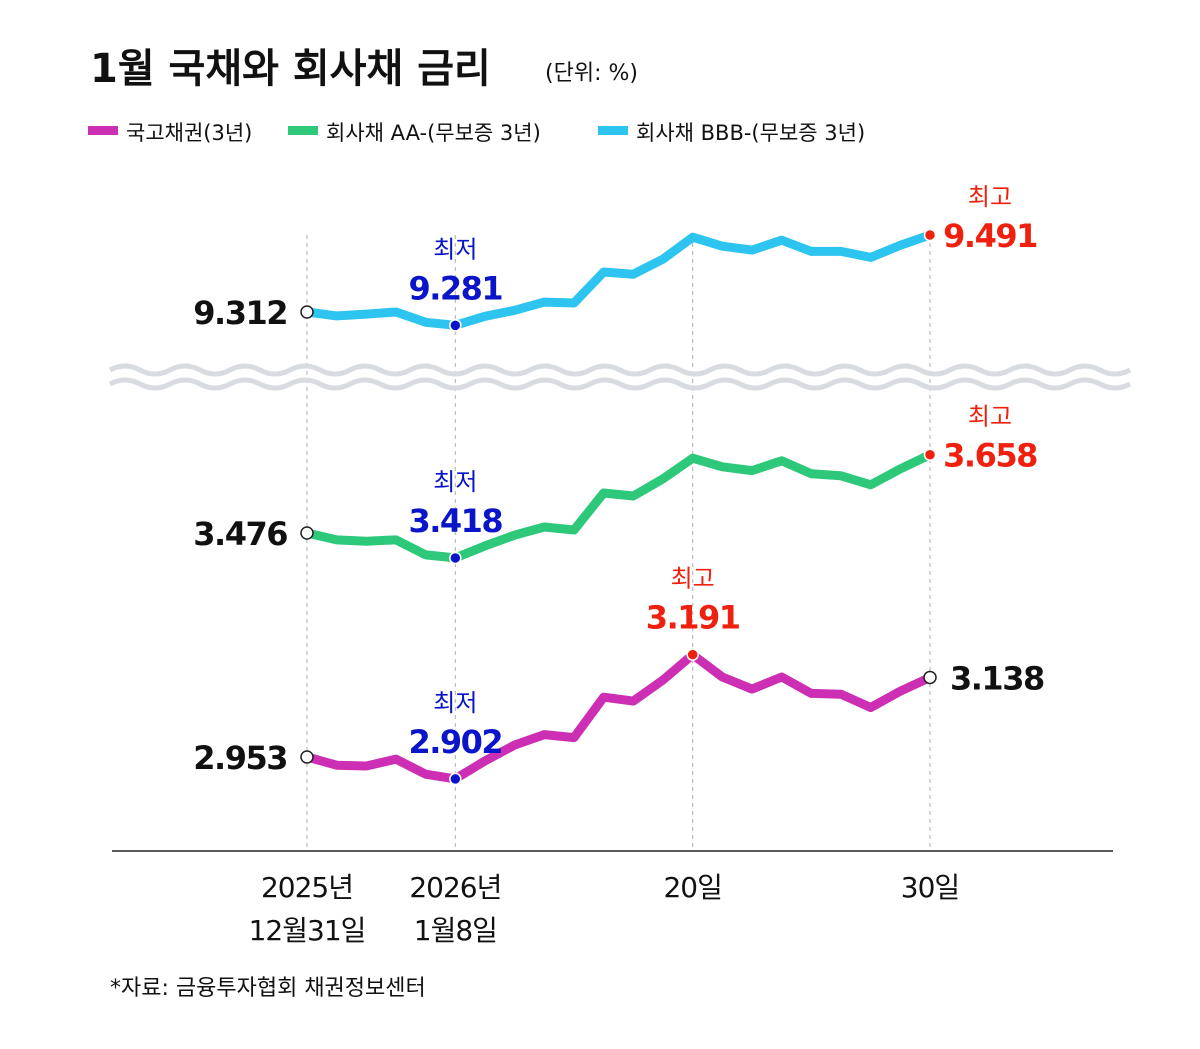  What do you see at coordinates (990, 456) in the screenshot?
I see `value-label: 3.658` at bounding box center [990, 456].